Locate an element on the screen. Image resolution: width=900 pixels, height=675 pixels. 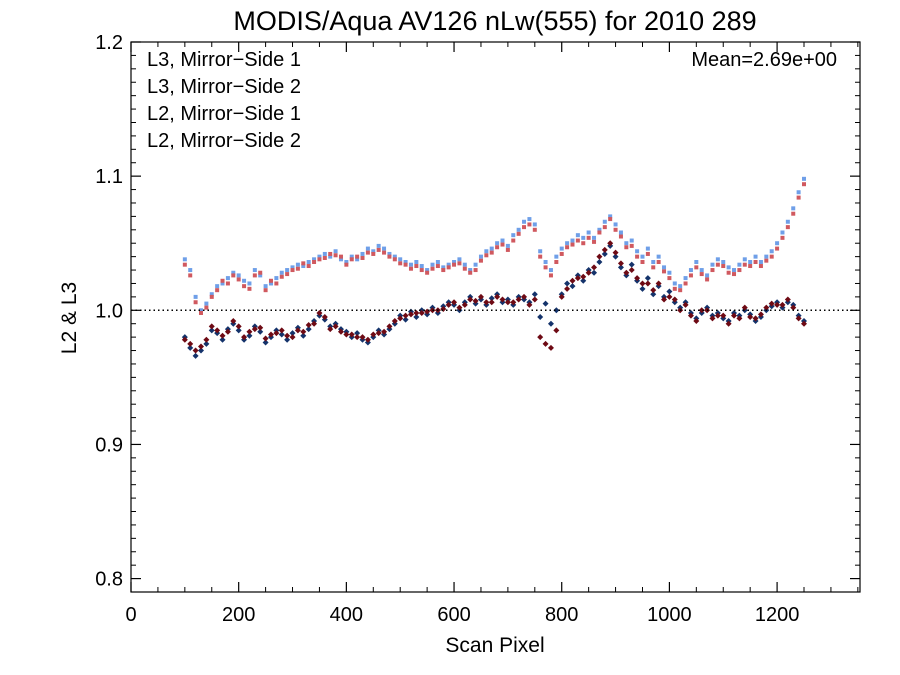
y-axis-label: L2 & L3 is located at coordinates (69, 318).